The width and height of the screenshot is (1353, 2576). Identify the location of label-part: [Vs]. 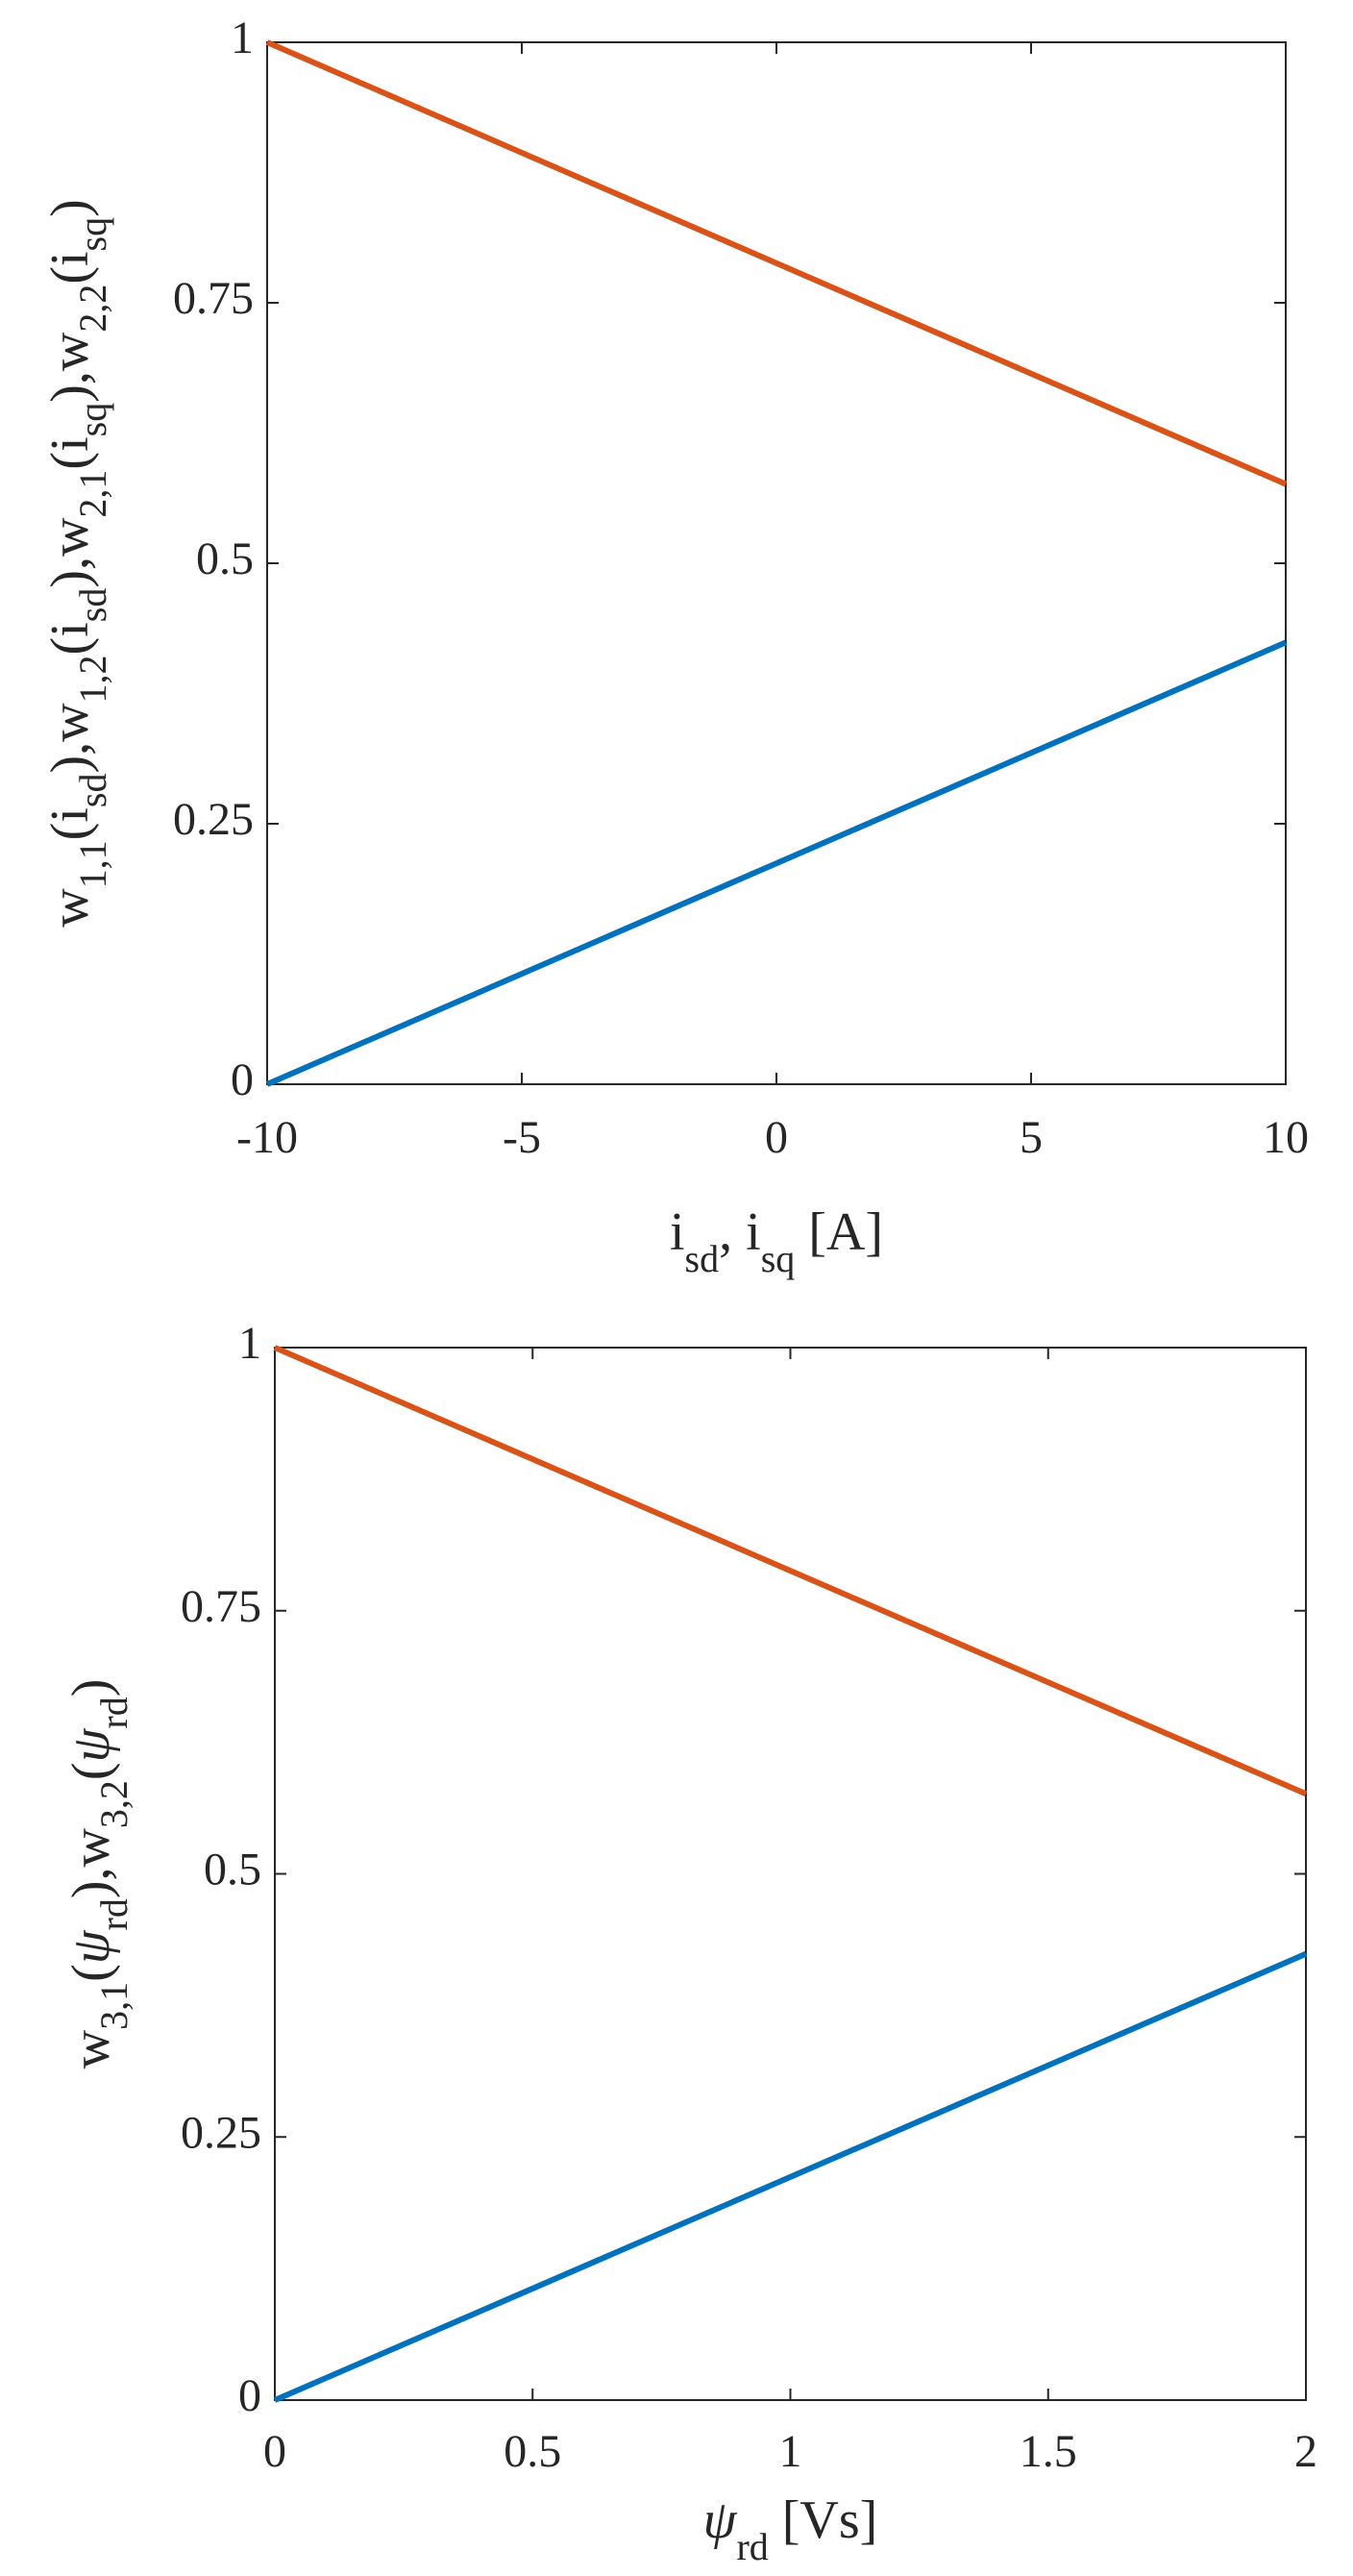
(824, 2520).